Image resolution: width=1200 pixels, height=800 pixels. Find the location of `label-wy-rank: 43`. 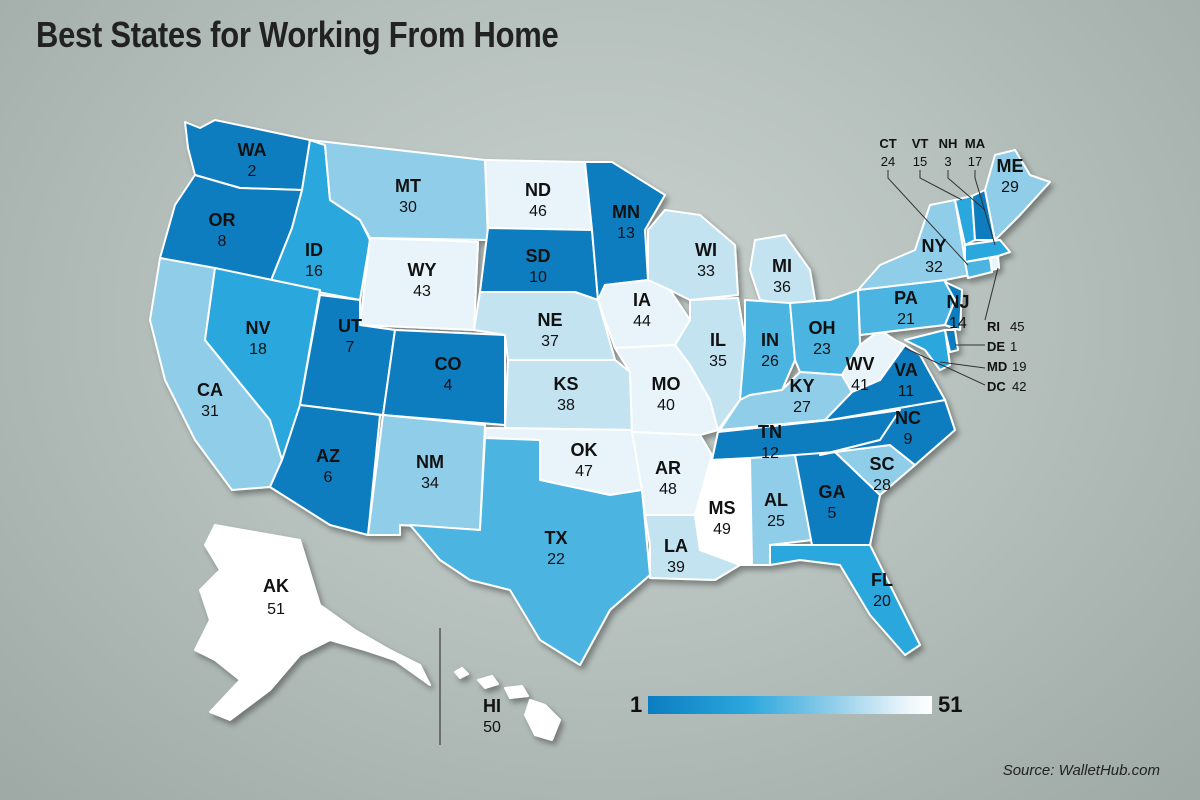

label-wy-rank: 43 is located at coordinates (422, 291).